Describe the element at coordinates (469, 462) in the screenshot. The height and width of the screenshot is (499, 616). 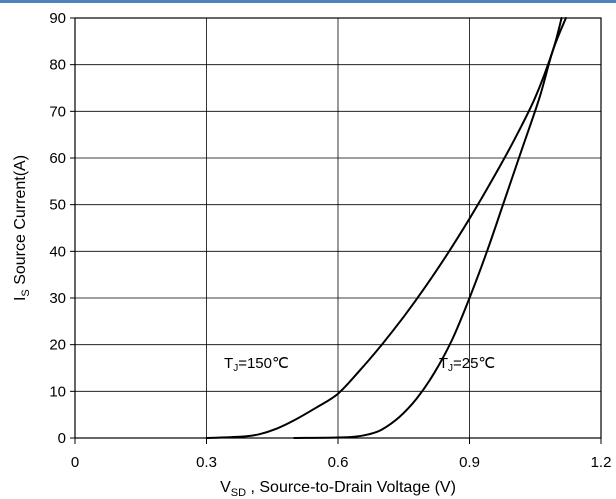
I see `x-tick-label: 0.9` at that location.